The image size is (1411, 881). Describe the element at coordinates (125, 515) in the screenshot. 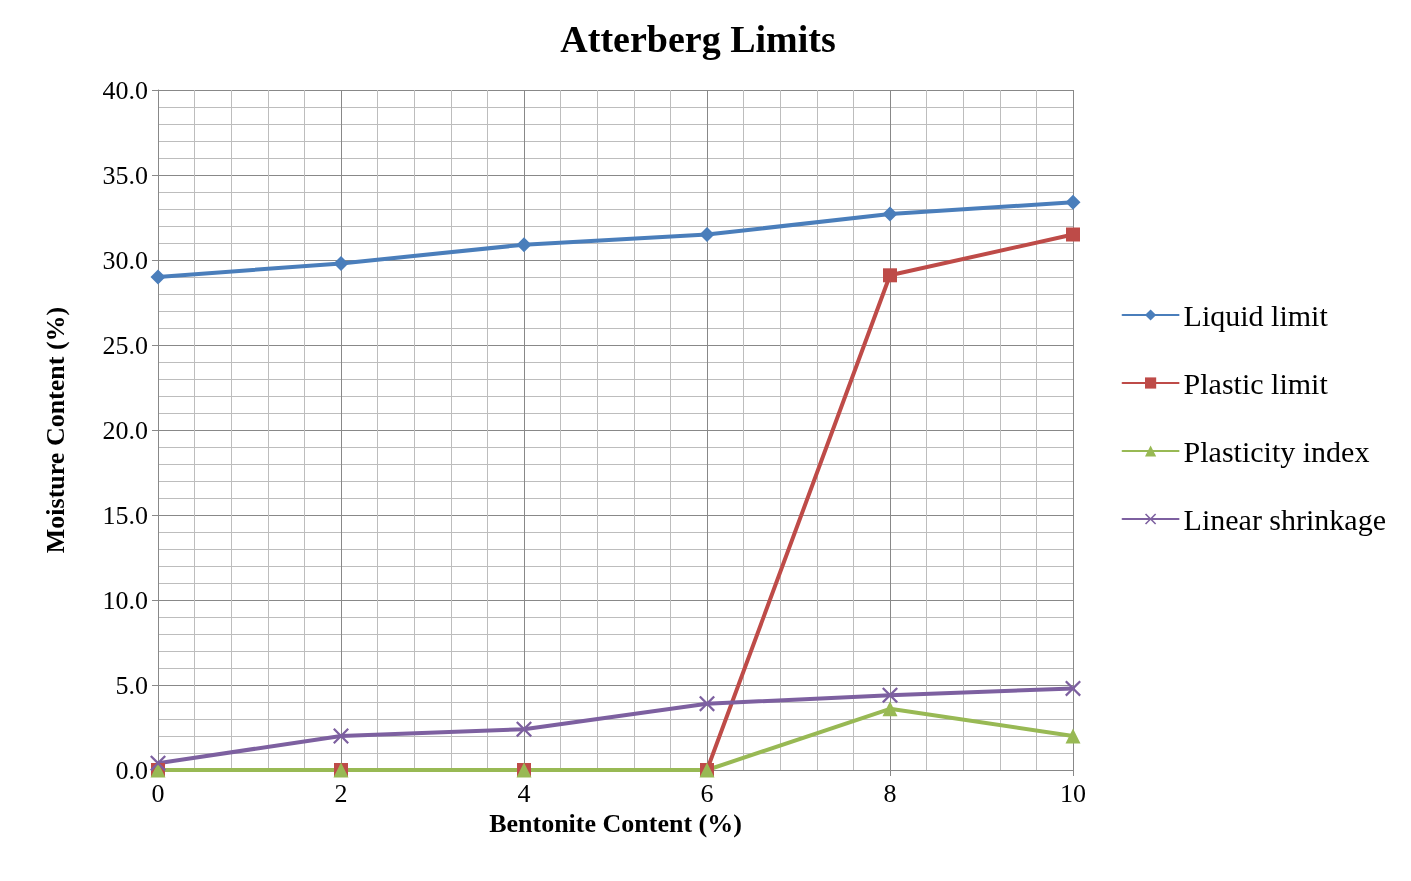

I see `y-tick-label: 15.0` at that location.